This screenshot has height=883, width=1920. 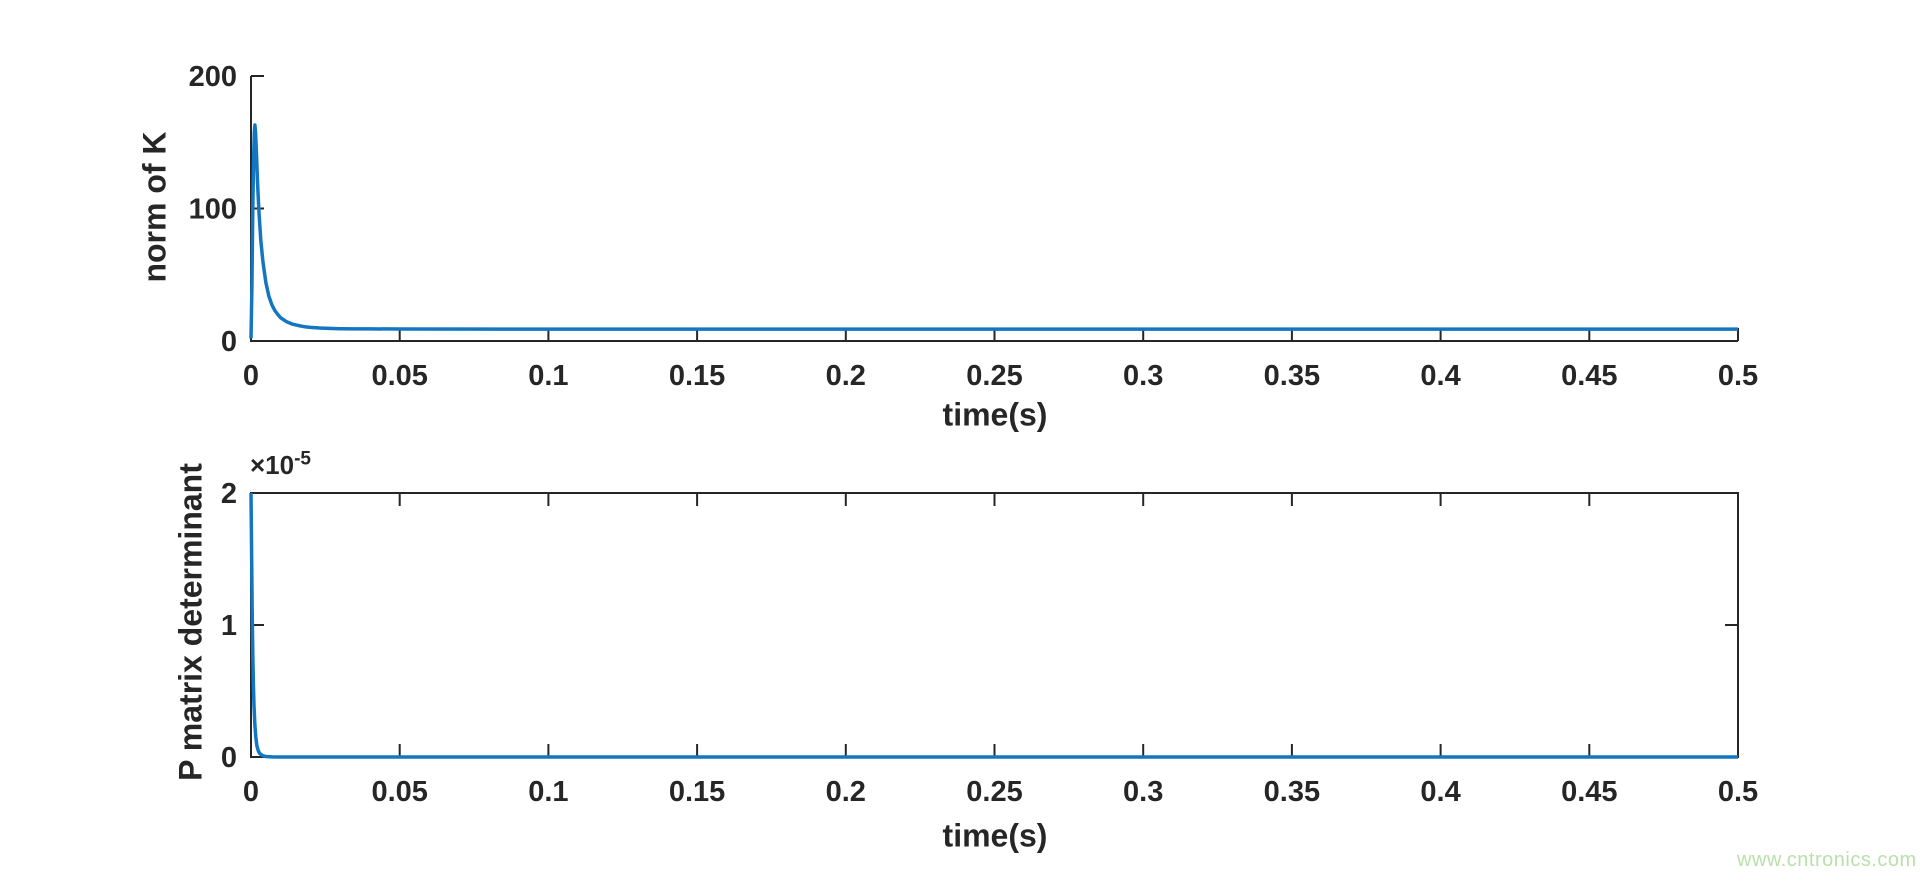 What do you see at coordinates (697, 792) in the screenshot?
I see `bottom-plot-x-tick-label: 0.15` at bounding box center [697, 792].